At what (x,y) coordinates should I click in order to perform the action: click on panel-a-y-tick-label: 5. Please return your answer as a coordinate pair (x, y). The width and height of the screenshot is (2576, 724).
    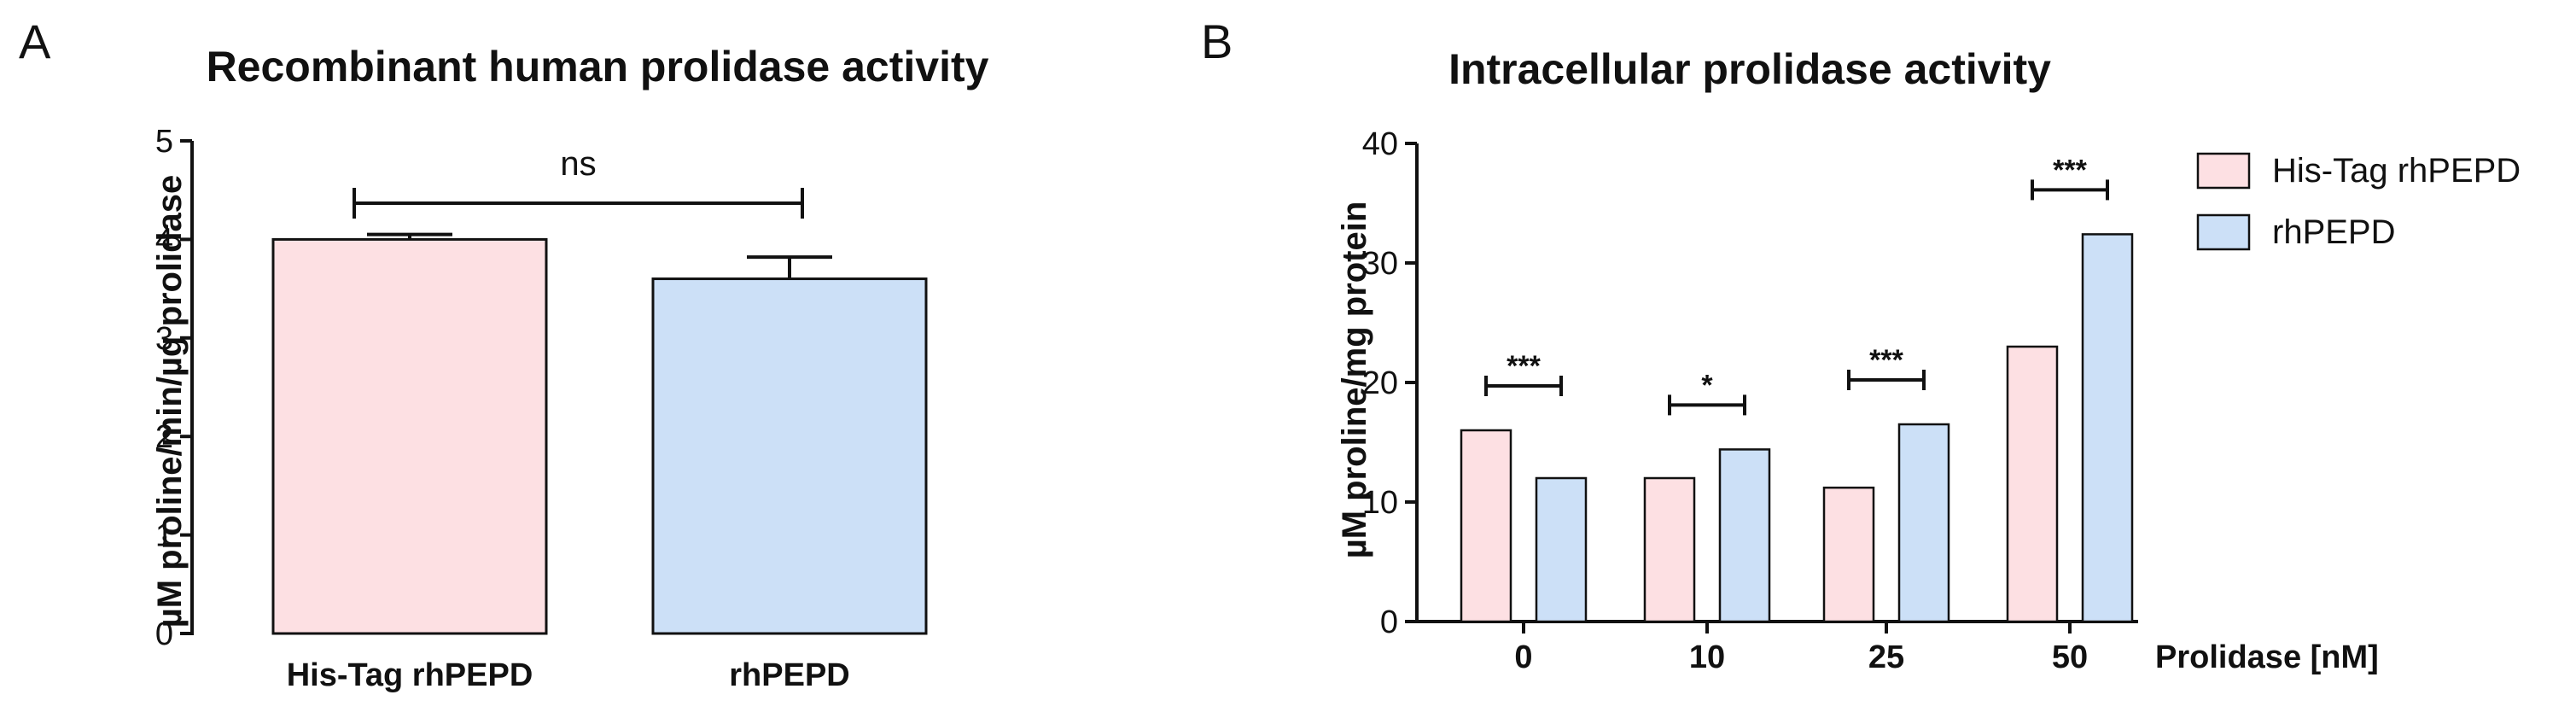
    Looking at the image, I should click on (164, 142).